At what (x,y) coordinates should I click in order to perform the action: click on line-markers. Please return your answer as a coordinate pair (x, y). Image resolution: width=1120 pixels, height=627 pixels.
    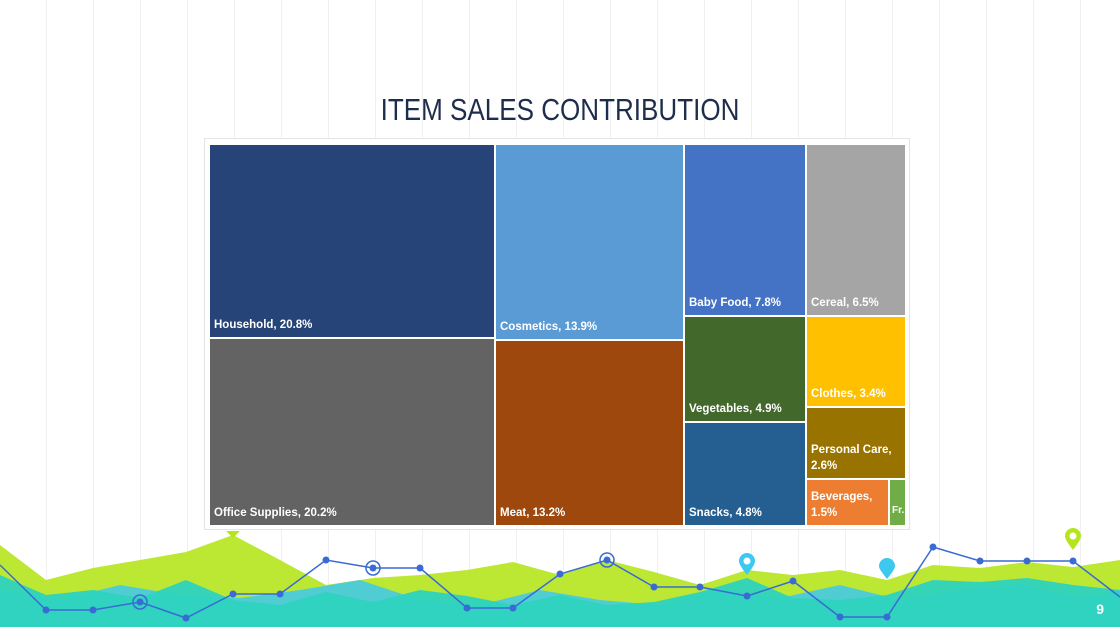
    Looking at the image, I should click on (559, 582).